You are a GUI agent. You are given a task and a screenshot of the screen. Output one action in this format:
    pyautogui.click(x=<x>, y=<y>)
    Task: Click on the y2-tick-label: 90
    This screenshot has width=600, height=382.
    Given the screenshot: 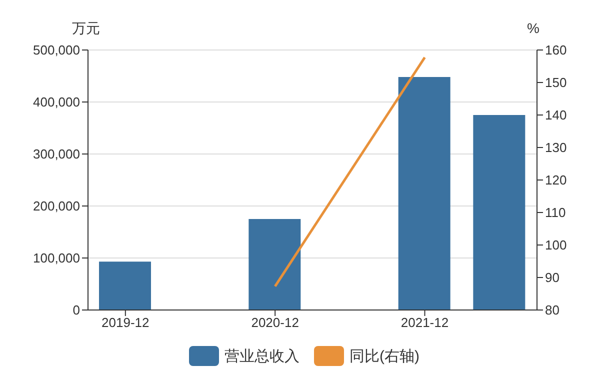 What is the action you would take?
    pyautogui.click(x=552, y=278)
    